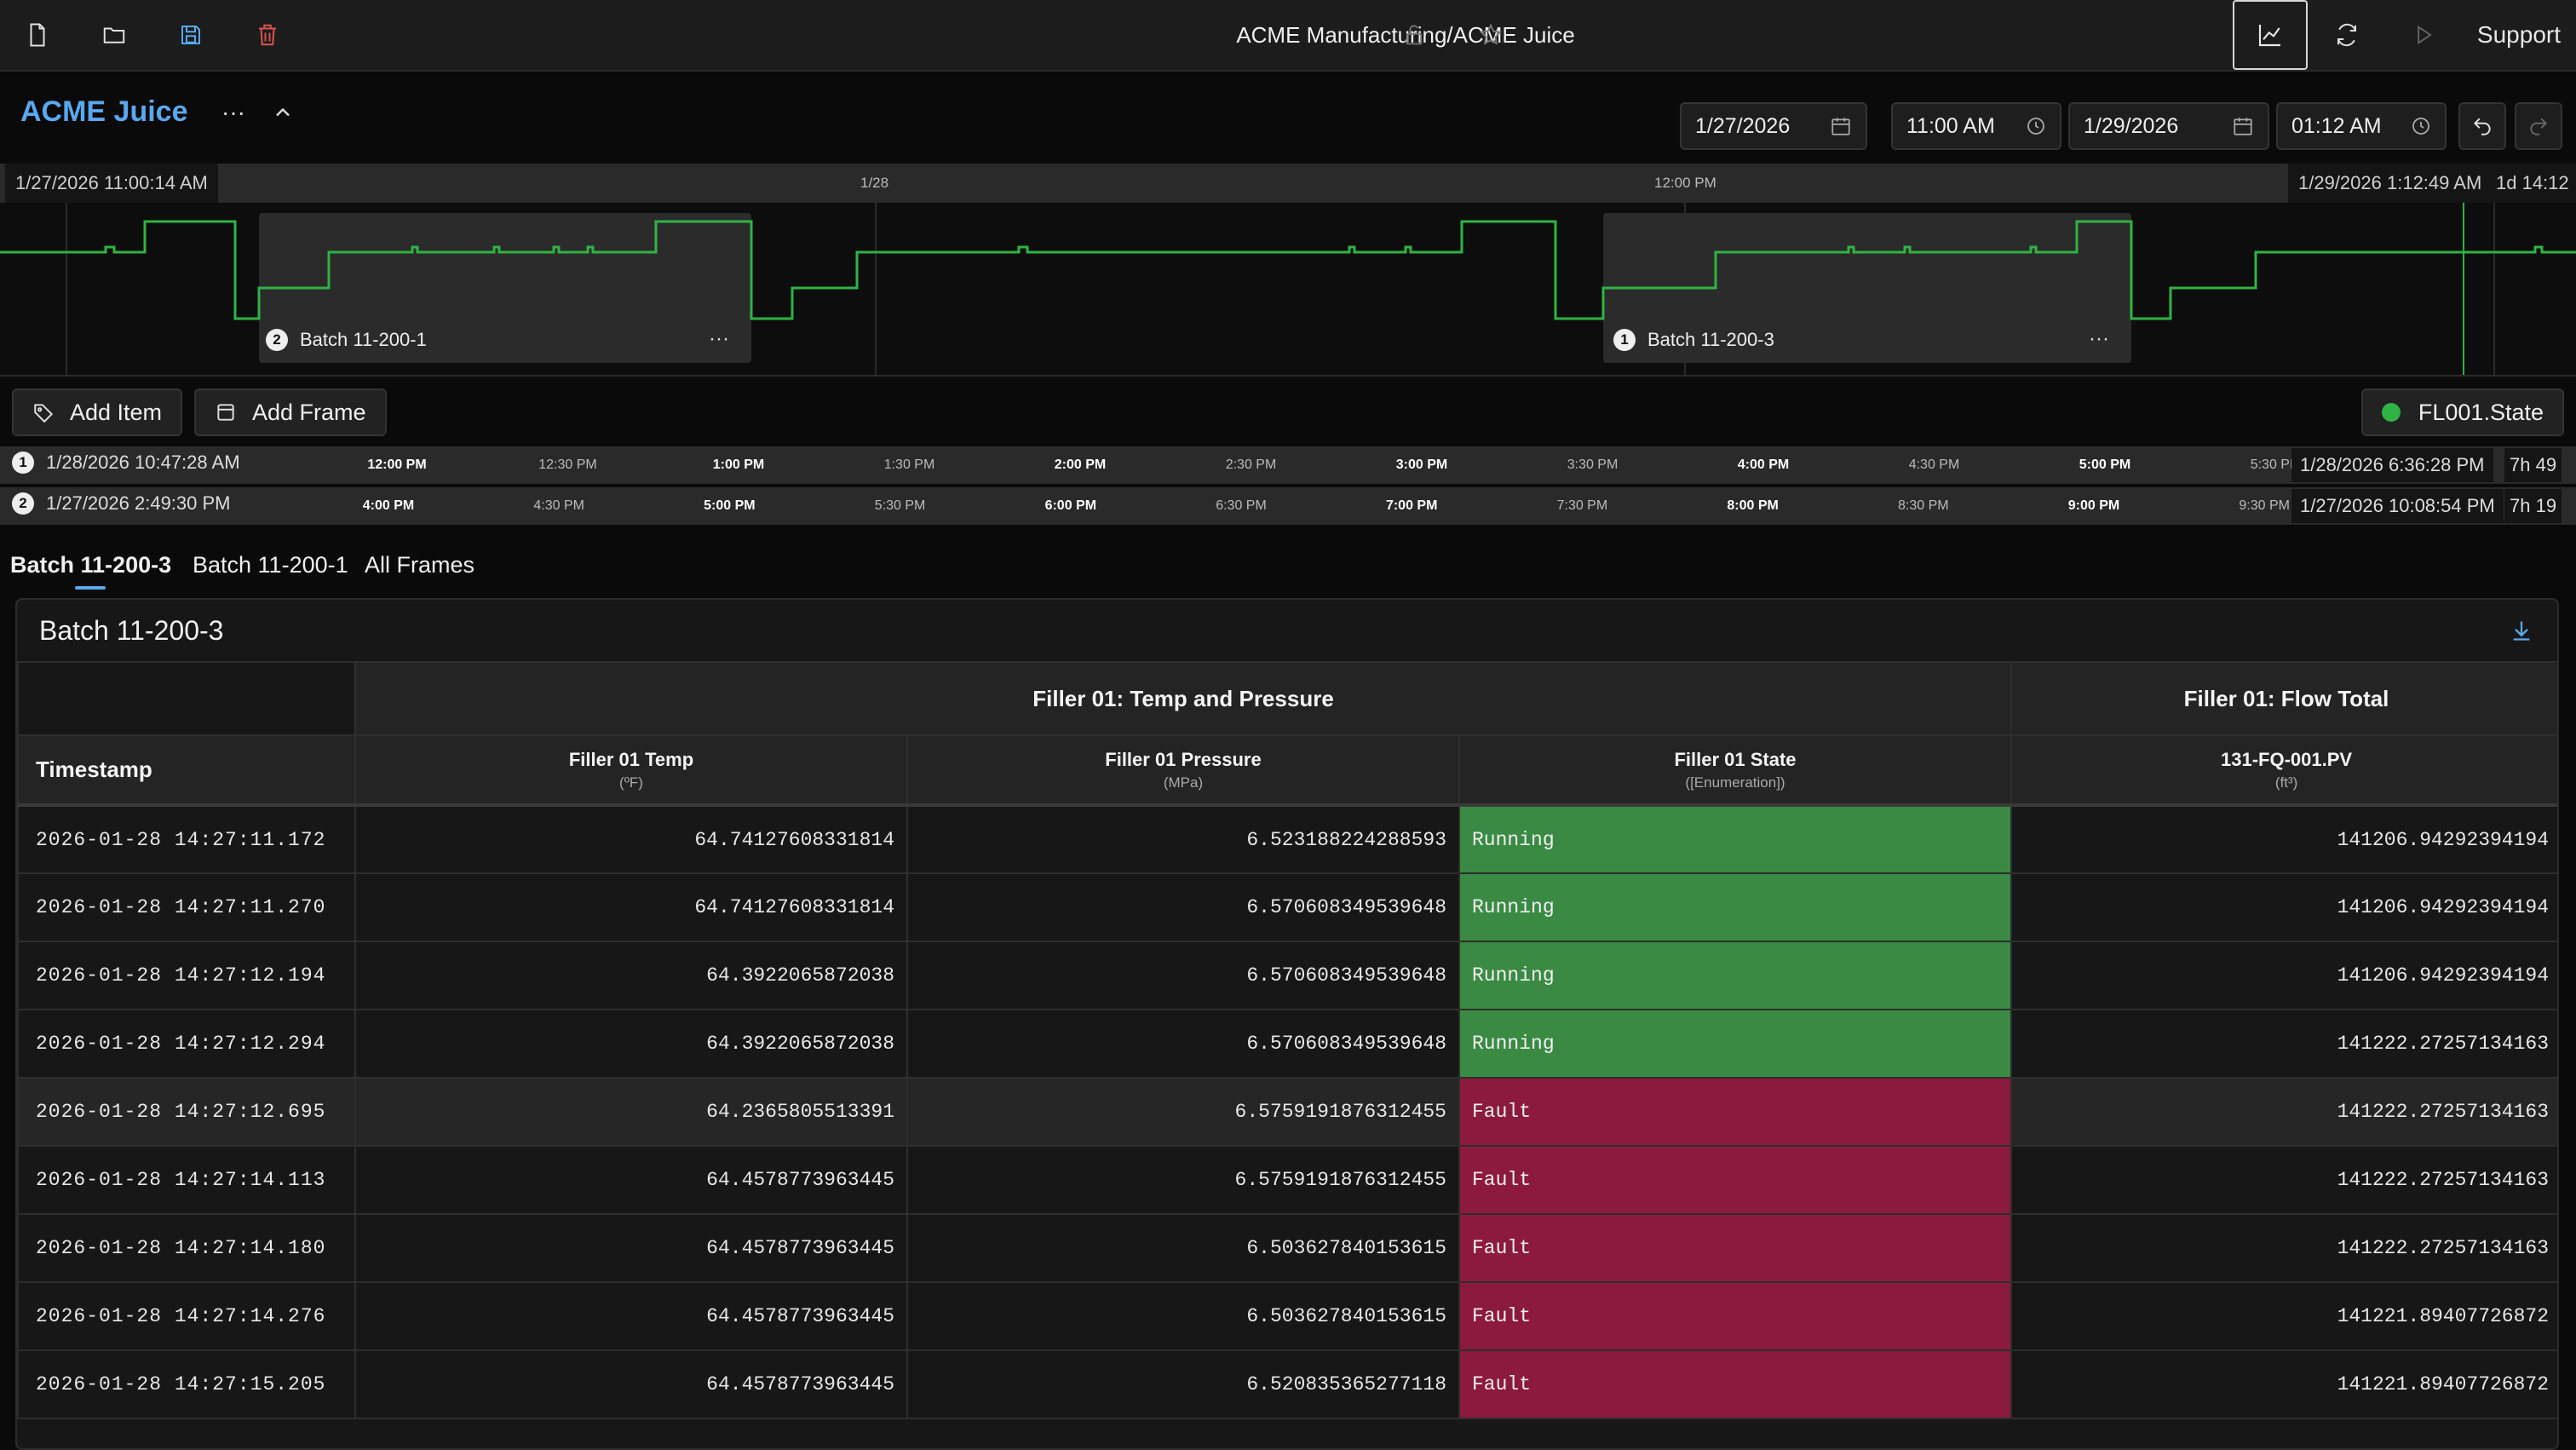 The image size is (2576, 1450). What do you see at coordinates (1491, 34) in the screenshot?
I see `star-icon` at bounding box center [1491, 34].